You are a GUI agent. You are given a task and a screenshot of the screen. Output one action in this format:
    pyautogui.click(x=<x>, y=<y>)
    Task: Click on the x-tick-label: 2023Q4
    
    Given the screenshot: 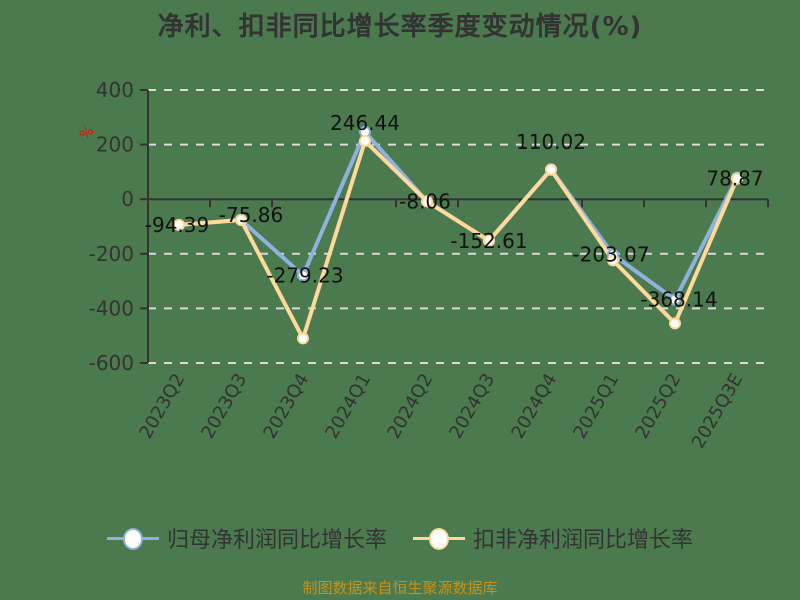 What is the action you would take?
    pyautogui.click(x=286, y=406)
    